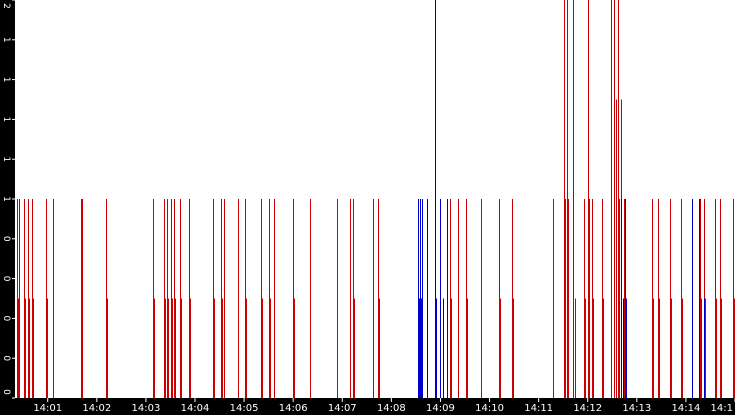  What do you see at coordinates (6, 392) in the screenshot?
I see `y-tick-label-0: 0` at bounding box center [6, 392].